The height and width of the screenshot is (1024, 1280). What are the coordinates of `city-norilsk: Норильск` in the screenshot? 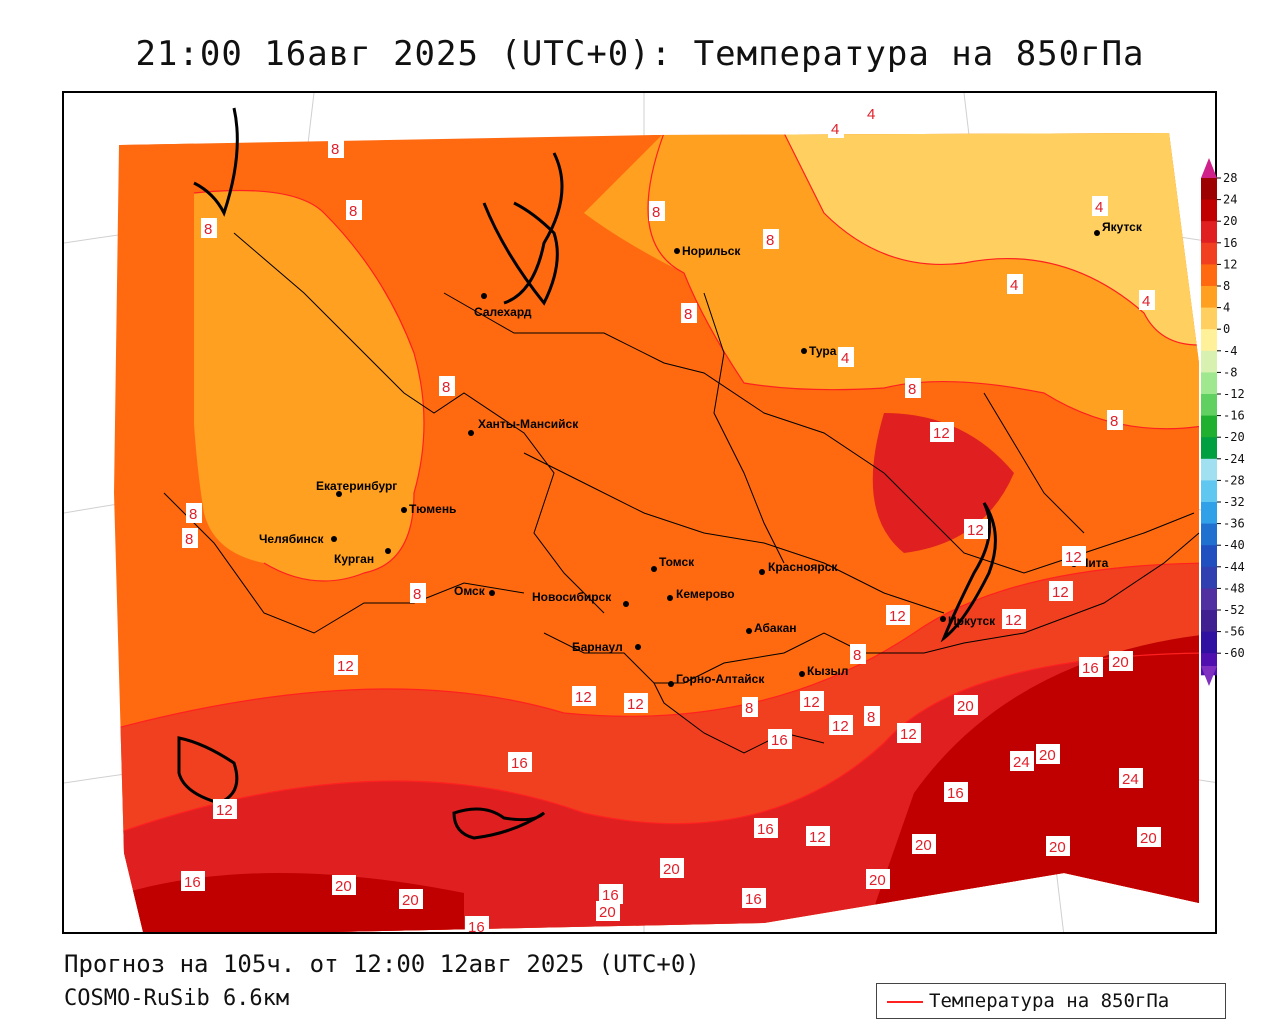 It's located at (707, 251).